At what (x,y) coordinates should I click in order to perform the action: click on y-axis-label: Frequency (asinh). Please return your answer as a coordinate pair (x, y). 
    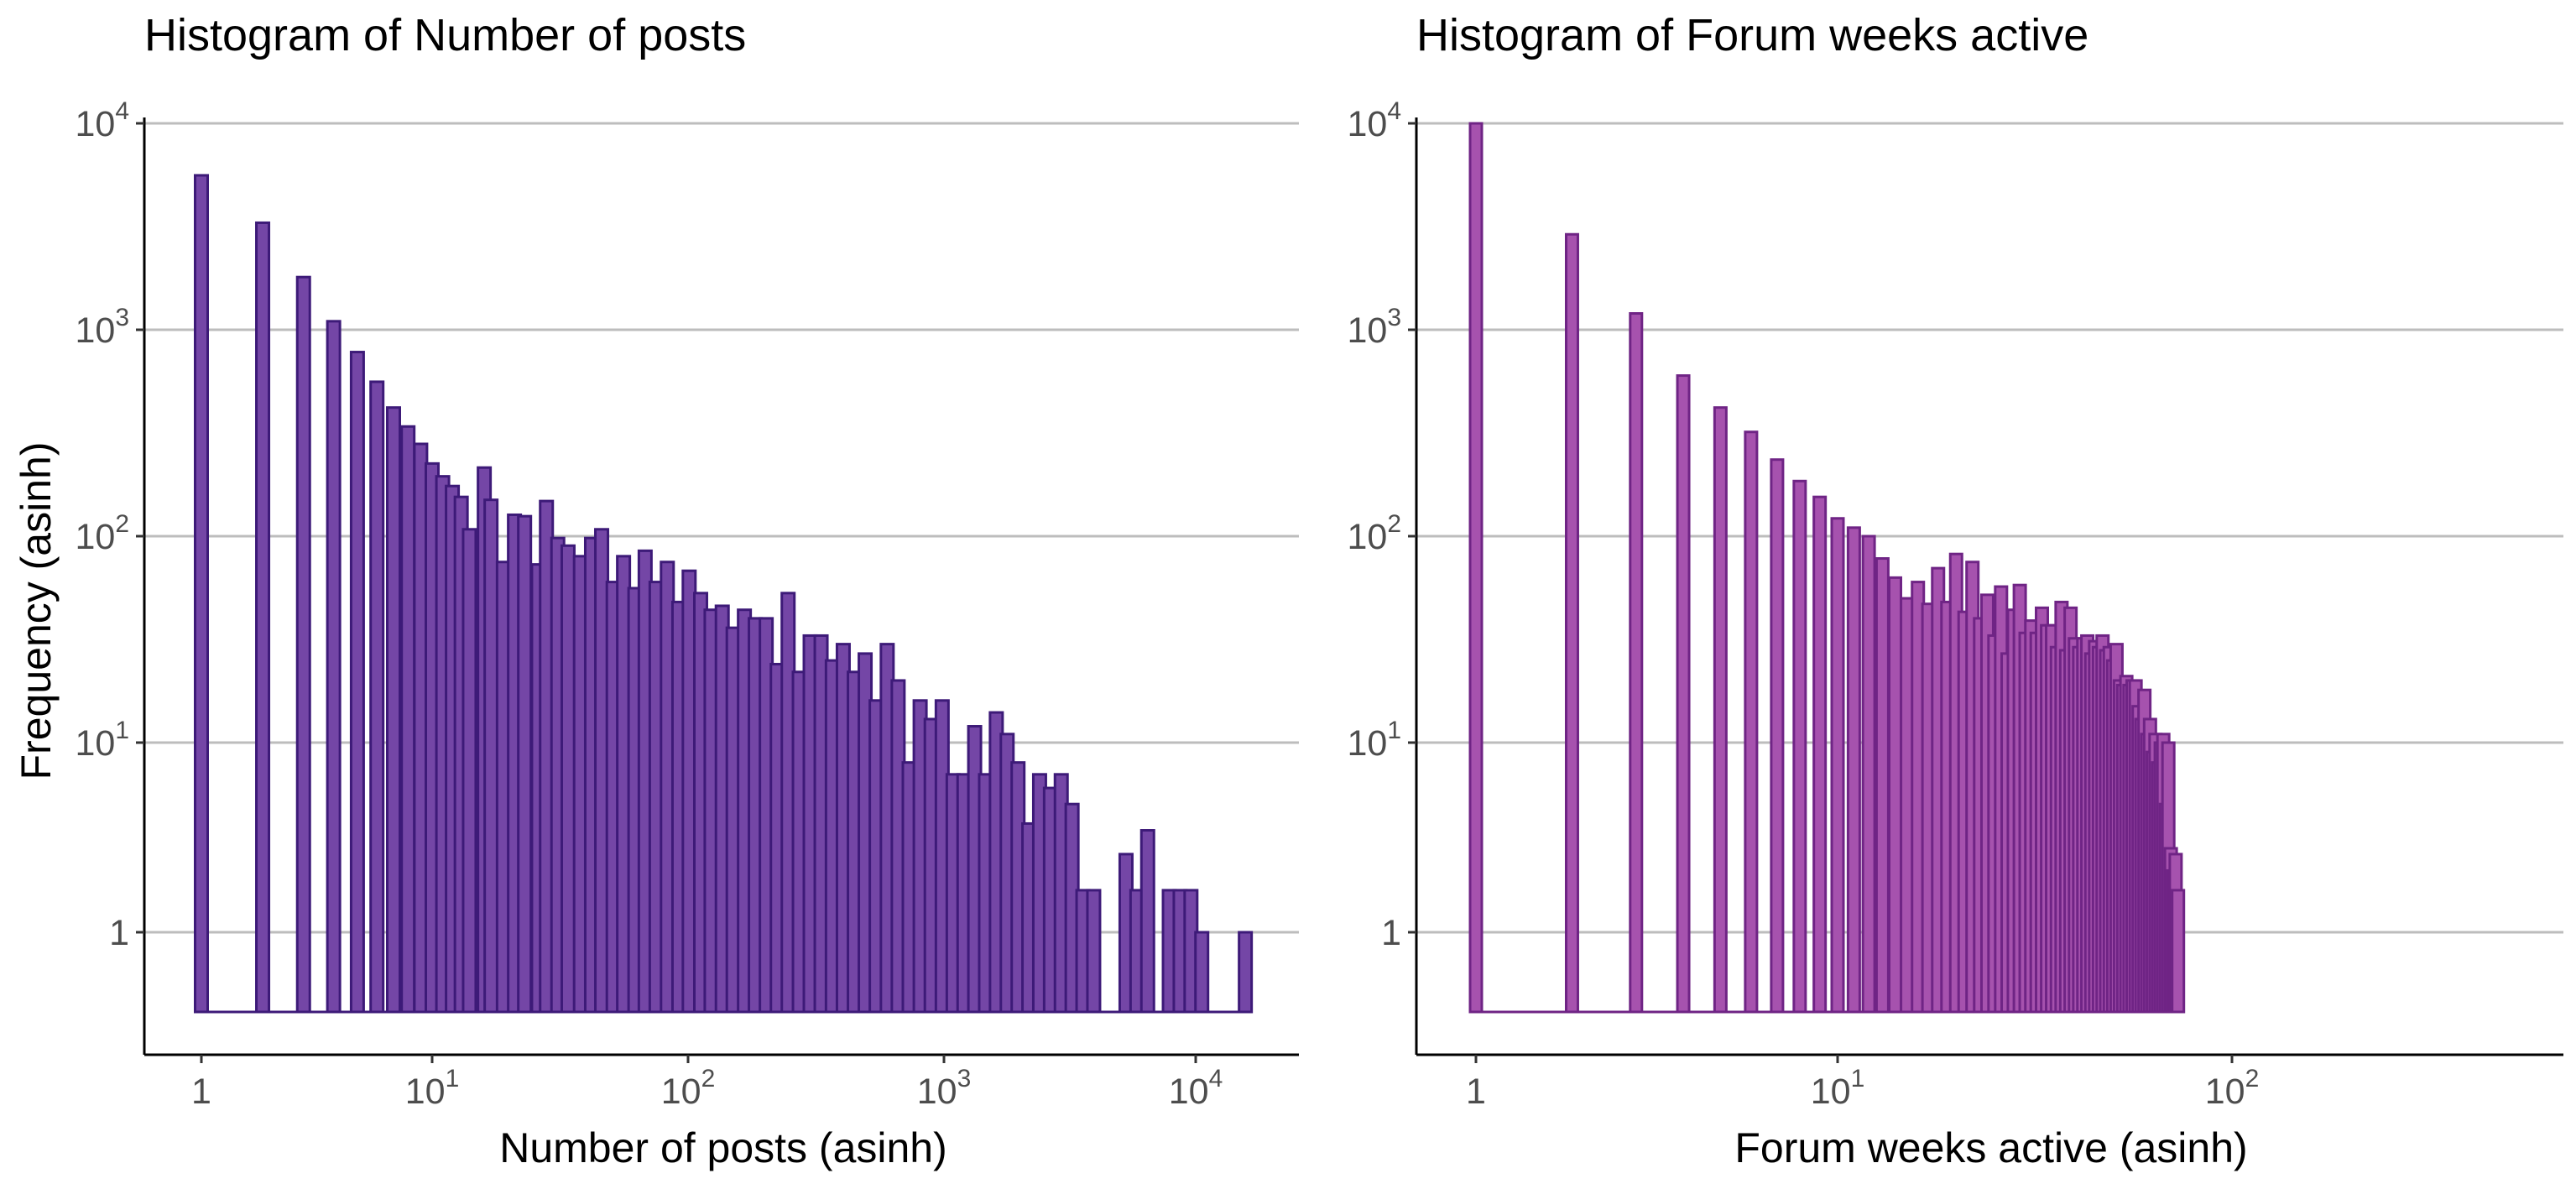
    Looking at the image, I should click on (36, 611).